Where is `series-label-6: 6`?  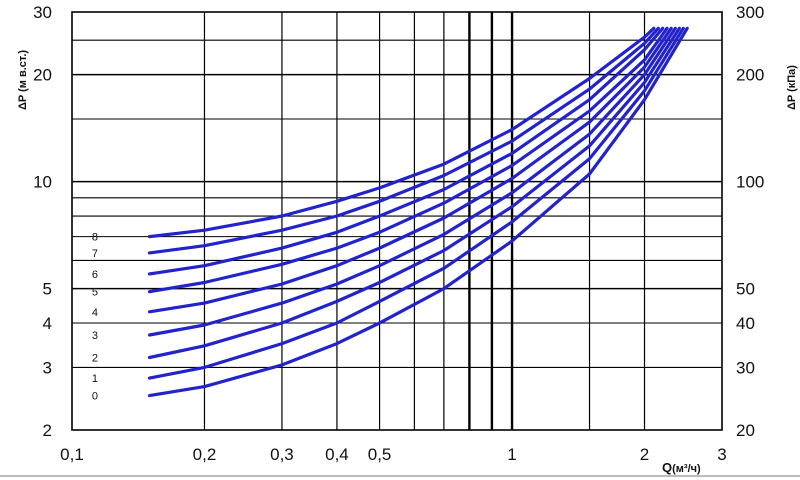 series-label-6: 6 is located at coordinates (95, 275).